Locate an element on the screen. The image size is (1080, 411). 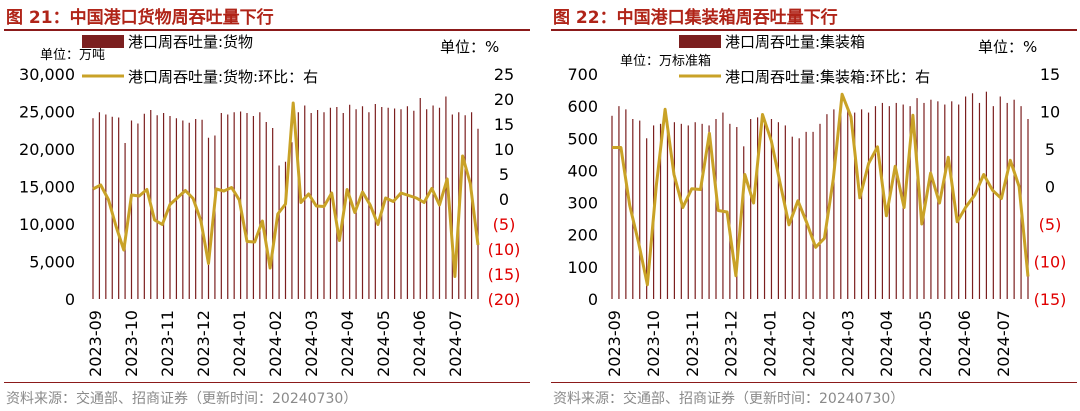
right-bottom-rule is located at coordinates (814, 382).